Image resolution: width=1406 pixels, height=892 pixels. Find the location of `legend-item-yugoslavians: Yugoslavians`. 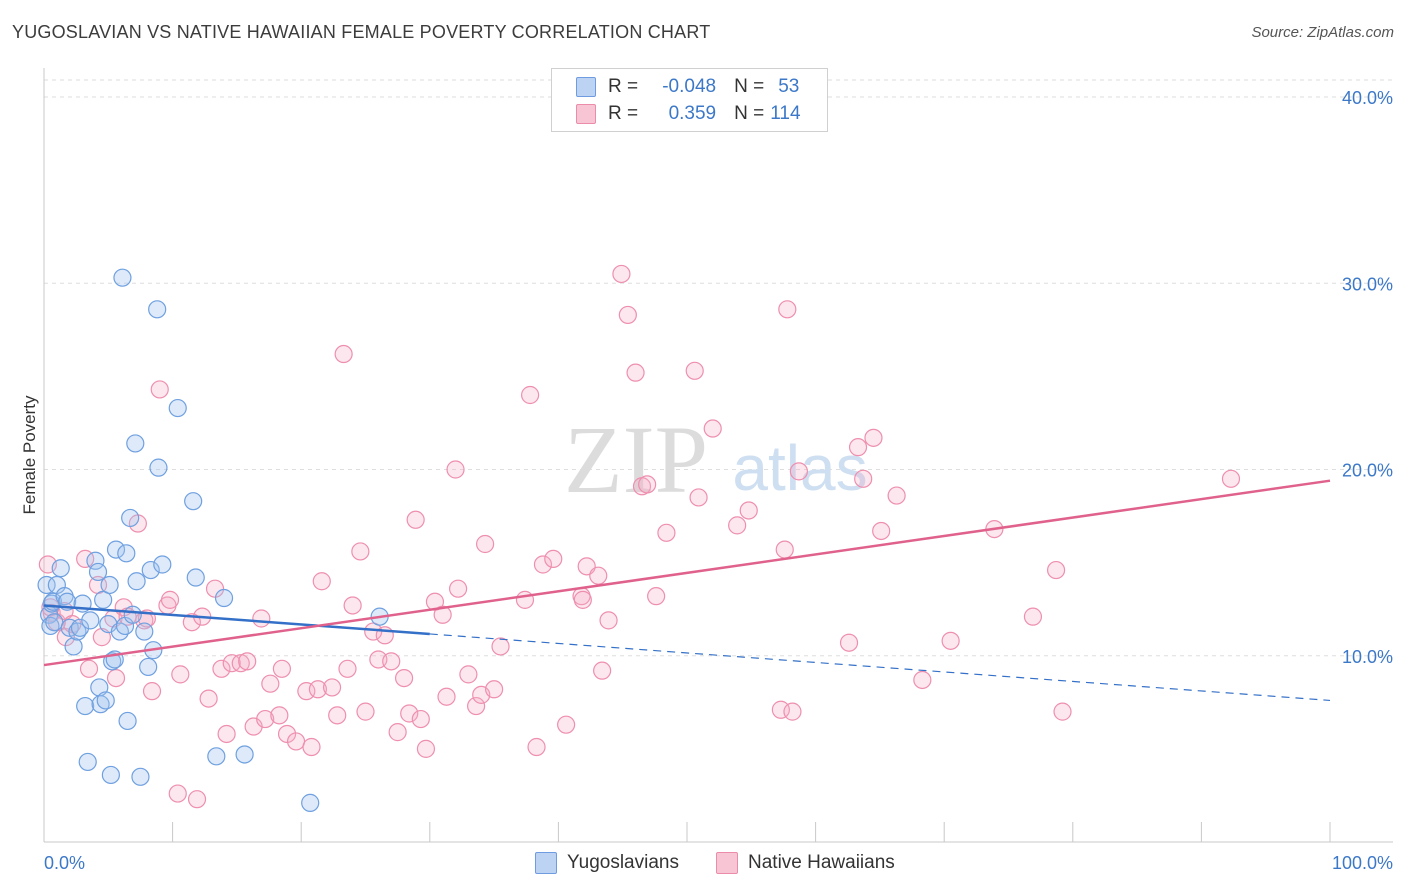

legend-item-yugoslavians: Yugoslavians is located at coordinates (607, 863).